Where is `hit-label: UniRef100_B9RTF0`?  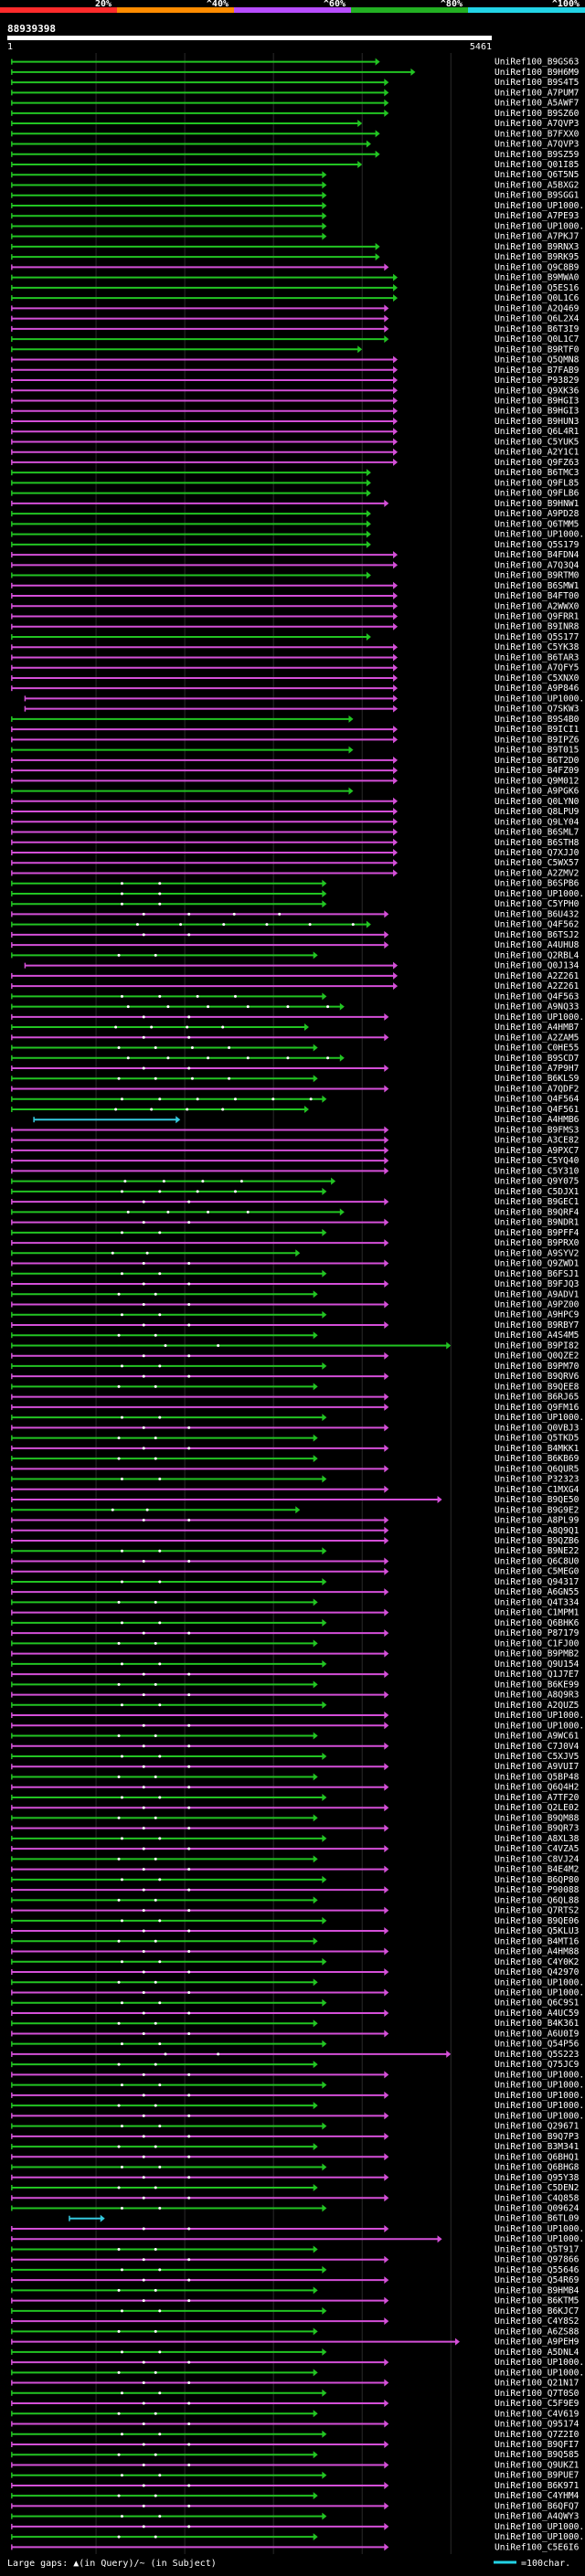 hit-label: UniRef100_B9RTF0 is located at coordinates (538, 350).